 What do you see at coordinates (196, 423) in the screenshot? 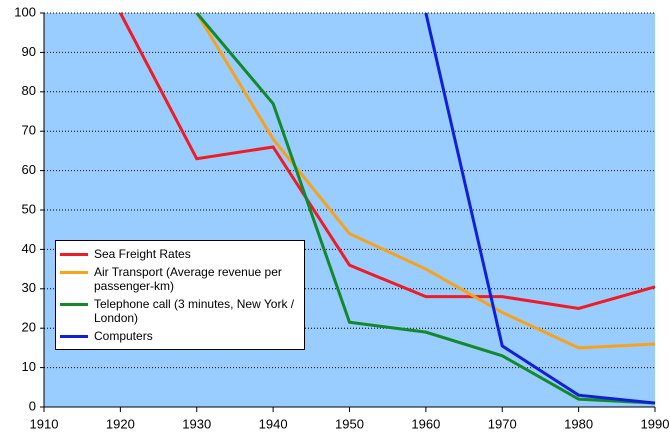
I see `x-tick-label: 1930` at bounding box center [196, 423].